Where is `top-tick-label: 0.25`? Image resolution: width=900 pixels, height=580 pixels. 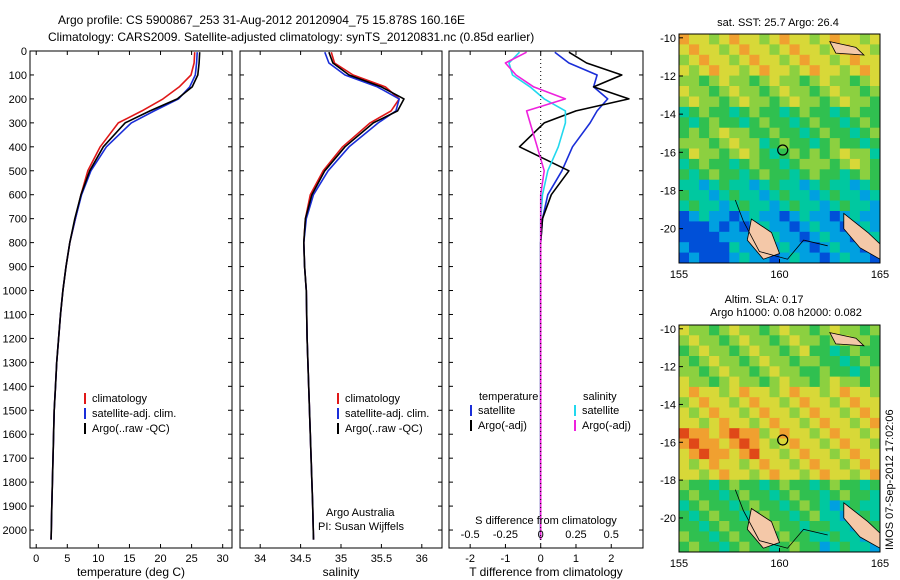
top-tick-label: 0.25 is located at coordinates (575, 535).